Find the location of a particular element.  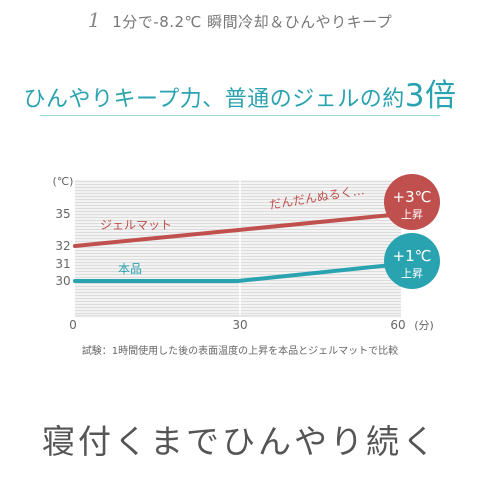

headline-divider is located at coordinates (240, 115).